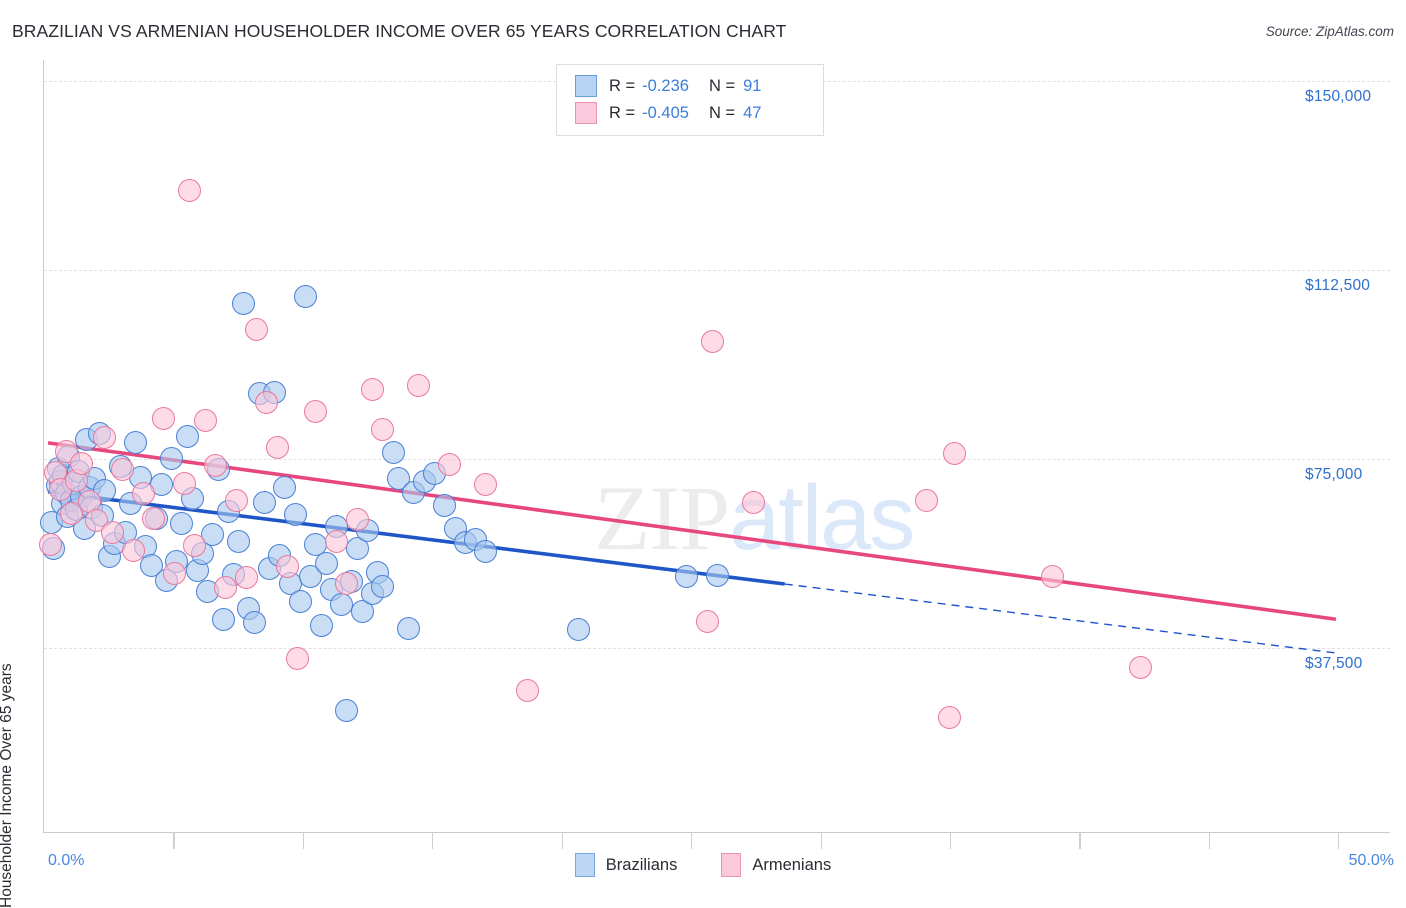 Image resolution: width=1406 pixels, height=908 pixels. I want to click on stats-n-value-armenians: 47, so click(752, 112).